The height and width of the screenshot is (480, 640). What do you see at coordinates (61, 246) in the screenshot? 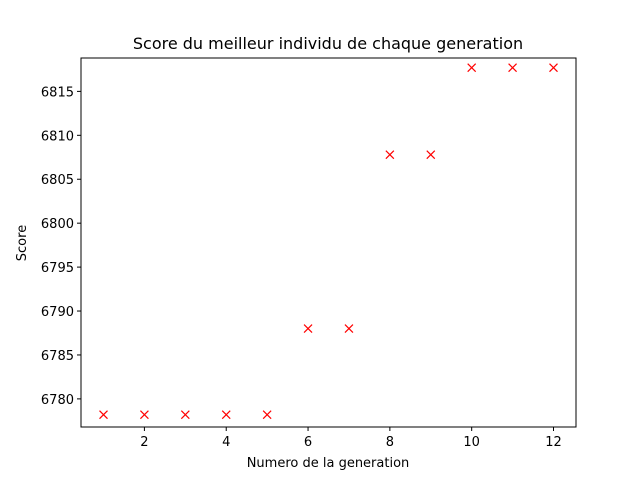
I see `y-axis-ticks: 6780 6785 6790 6795 6800 6805 6810 6815` at bounding box center [61, 246].